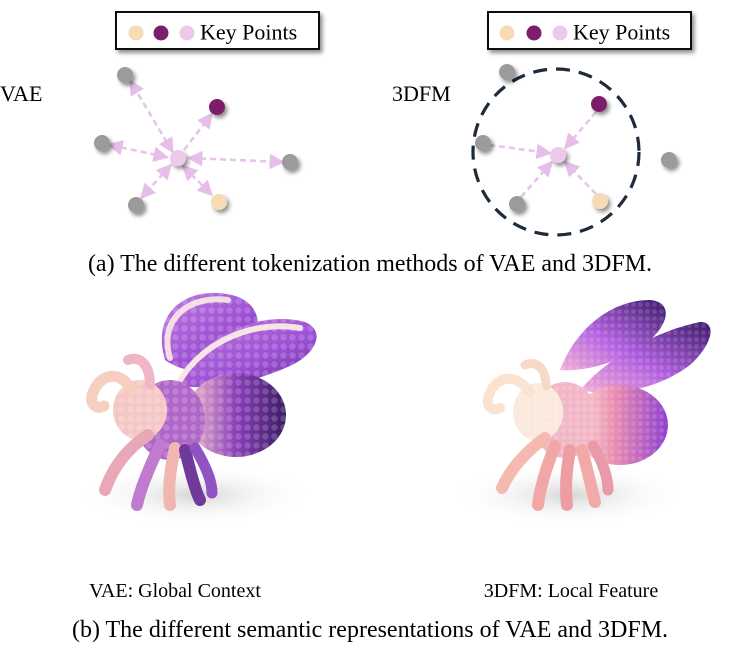 Image resolution: width=740 pixels, height=648 pixels. I want to click on legend-vae: Key Points, so click(217, 30).